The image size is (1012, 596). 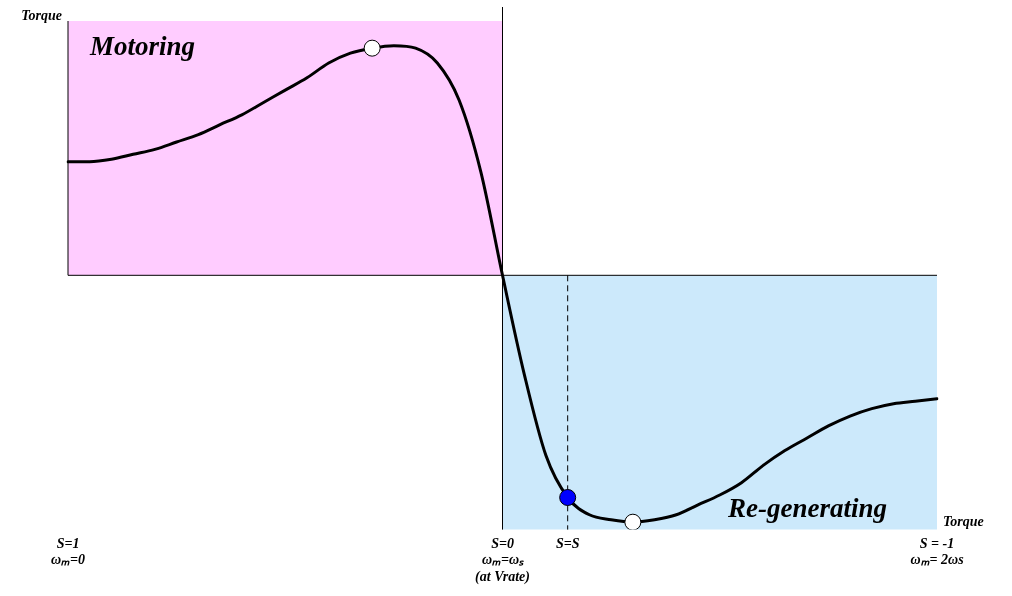 I want to click on band-label: Re-generating, so click(x=807, y=508).